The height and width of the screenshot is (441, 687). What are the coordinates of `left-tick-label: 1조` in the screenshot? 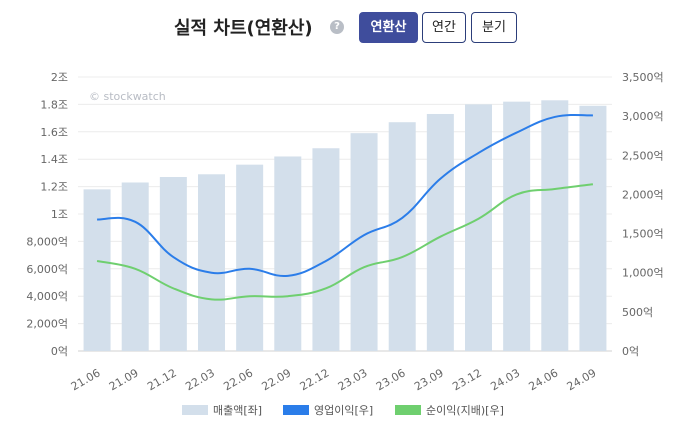 It's located at (59, 214).